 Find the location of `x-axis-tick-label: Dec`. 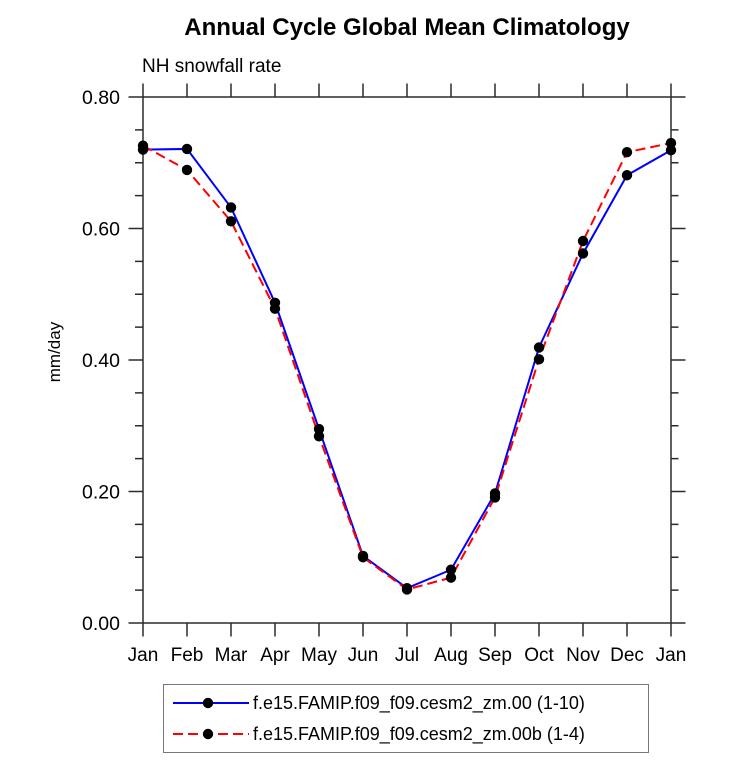

x-axis-tick-label: Dec is located at coordinates (627, 655).